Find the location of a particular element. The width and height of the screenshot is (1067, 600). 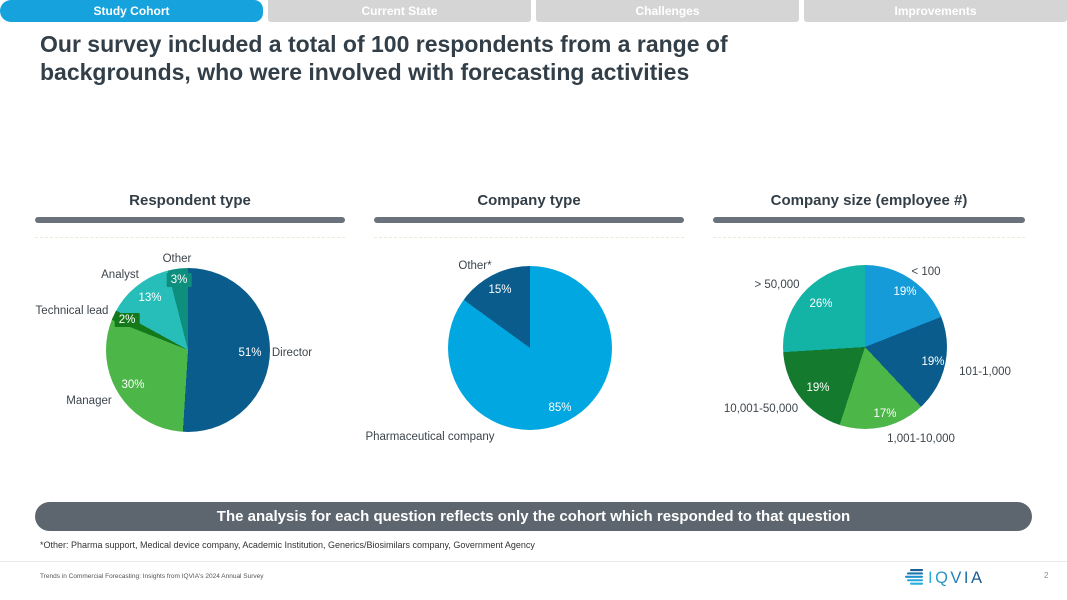

slice-pct-1001-10000: 17% is located at coordinates (885, 414).